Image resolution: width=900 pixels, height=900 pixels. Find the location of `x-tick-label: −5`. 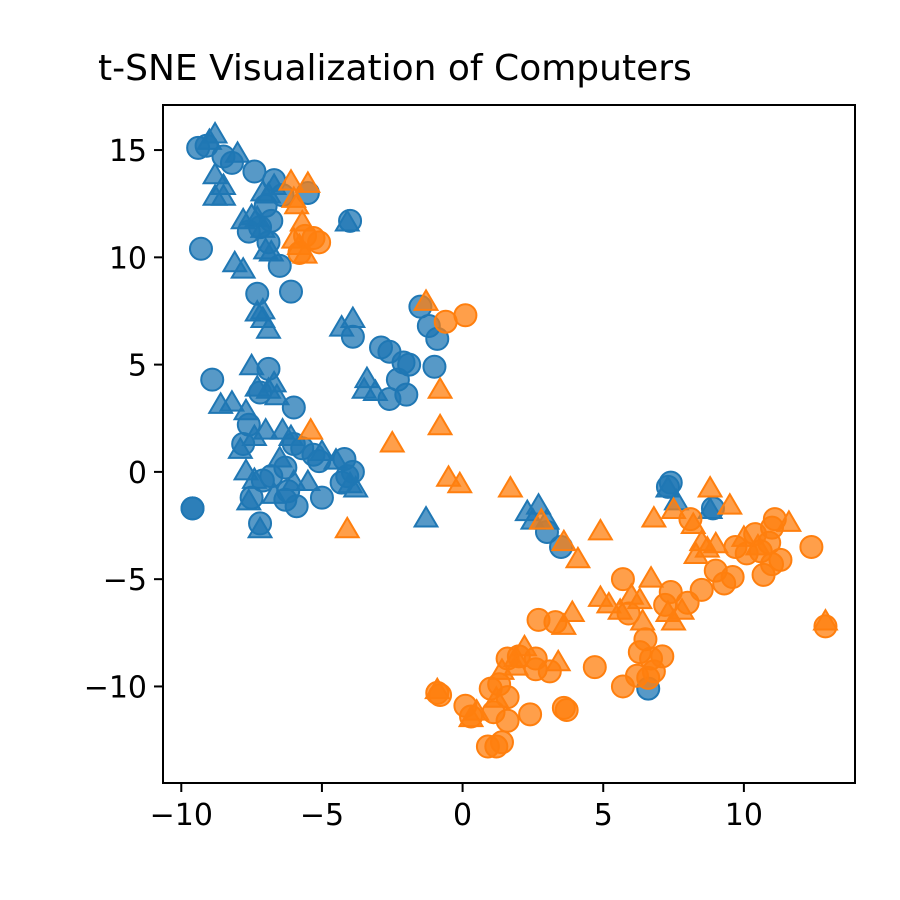

x-tick-label: −5 is located at coordinates (322, 815).